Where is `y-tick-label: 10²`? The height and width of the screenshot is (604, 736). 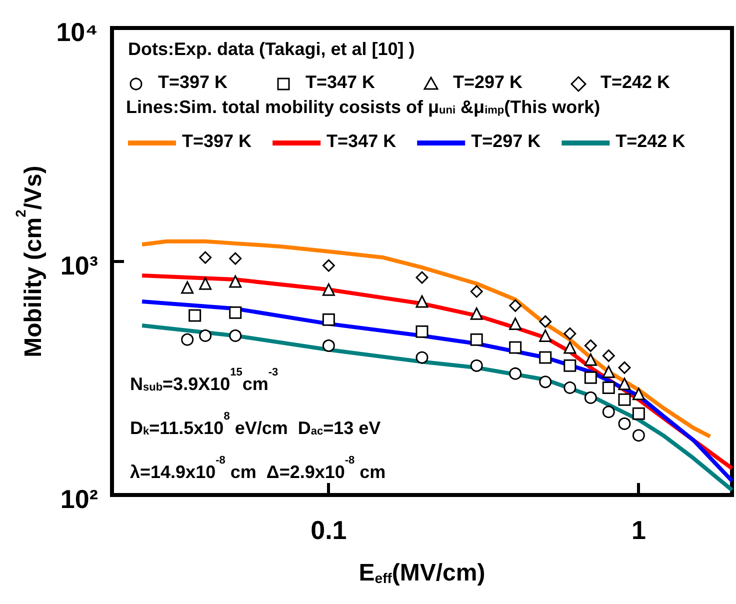
y-tick-label: 10² is located at coordinates (79, 499).